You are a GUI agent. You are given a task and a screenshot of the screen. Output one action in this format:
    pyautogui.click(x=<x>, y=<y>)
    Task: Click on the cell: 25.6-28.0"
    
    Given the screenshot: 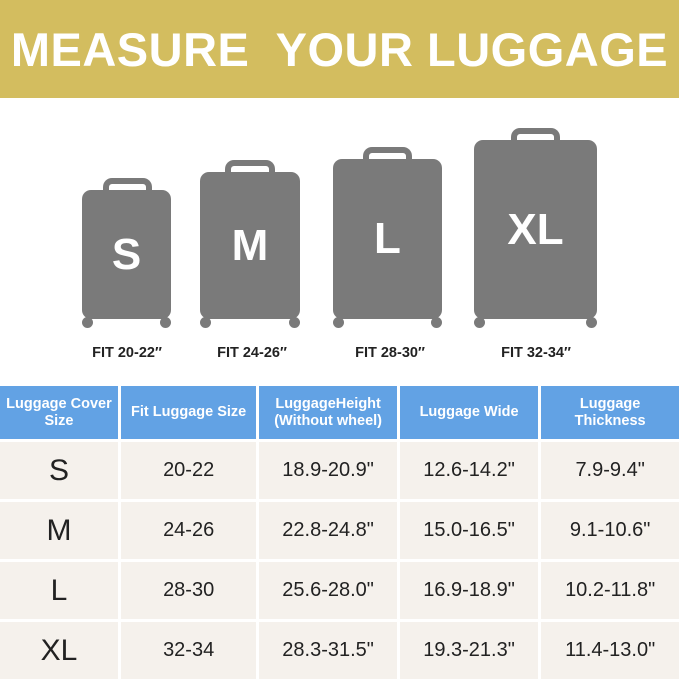 What is the action you would take?
    pyautogui.click(x=328, y=590)
    